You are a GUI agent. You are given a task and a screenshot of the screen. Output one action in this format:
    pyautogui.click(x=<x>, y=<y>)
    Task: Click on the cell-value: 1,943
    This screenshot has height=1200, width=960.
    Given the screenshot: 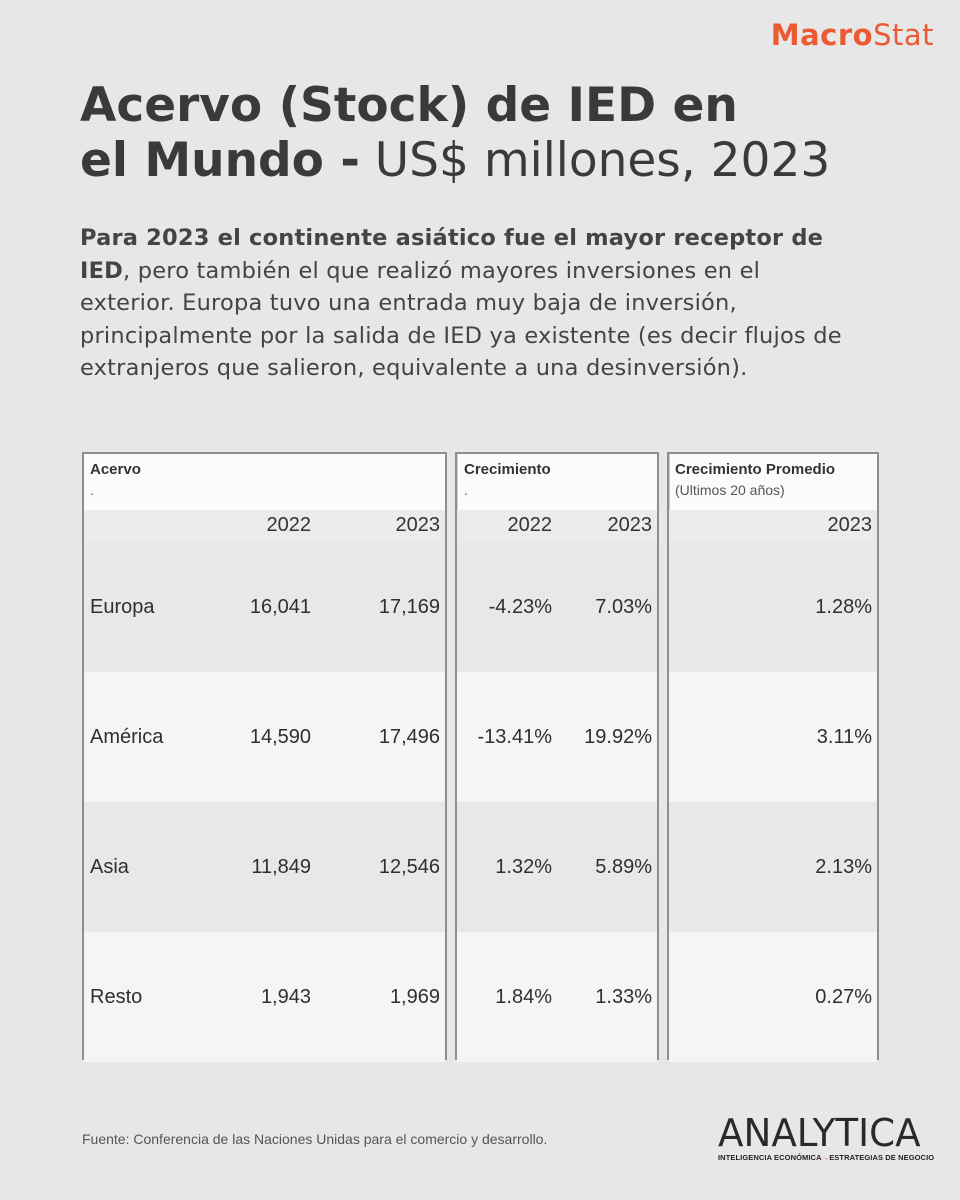 What is the action you would take?
    pyautogui.click(x=285, y=997)
    